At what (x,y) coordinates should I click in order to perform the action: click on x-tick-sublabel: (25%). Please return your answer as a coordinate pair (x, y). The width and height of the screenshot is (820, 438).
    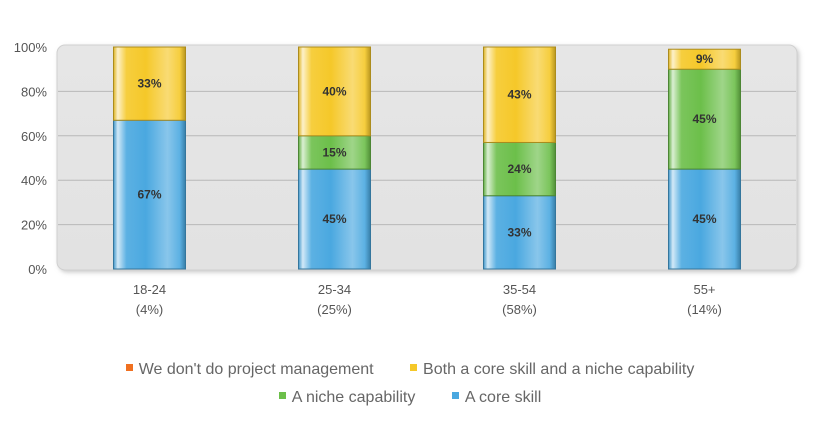
    Looking at the image, I should click on (334, 309).